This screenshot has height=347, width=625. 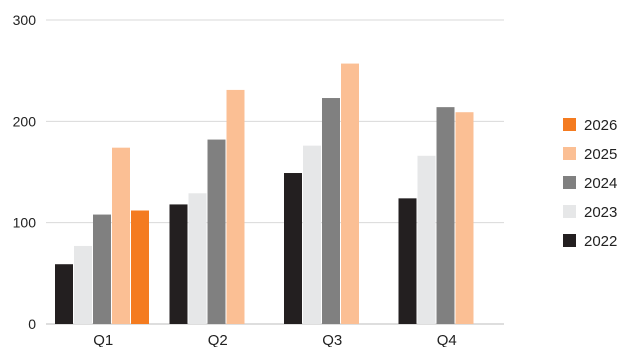 What do you see at coordinates (426, 239) in the screenshot?
I see `bar-q4-2023` at bounding box center [426, 239].